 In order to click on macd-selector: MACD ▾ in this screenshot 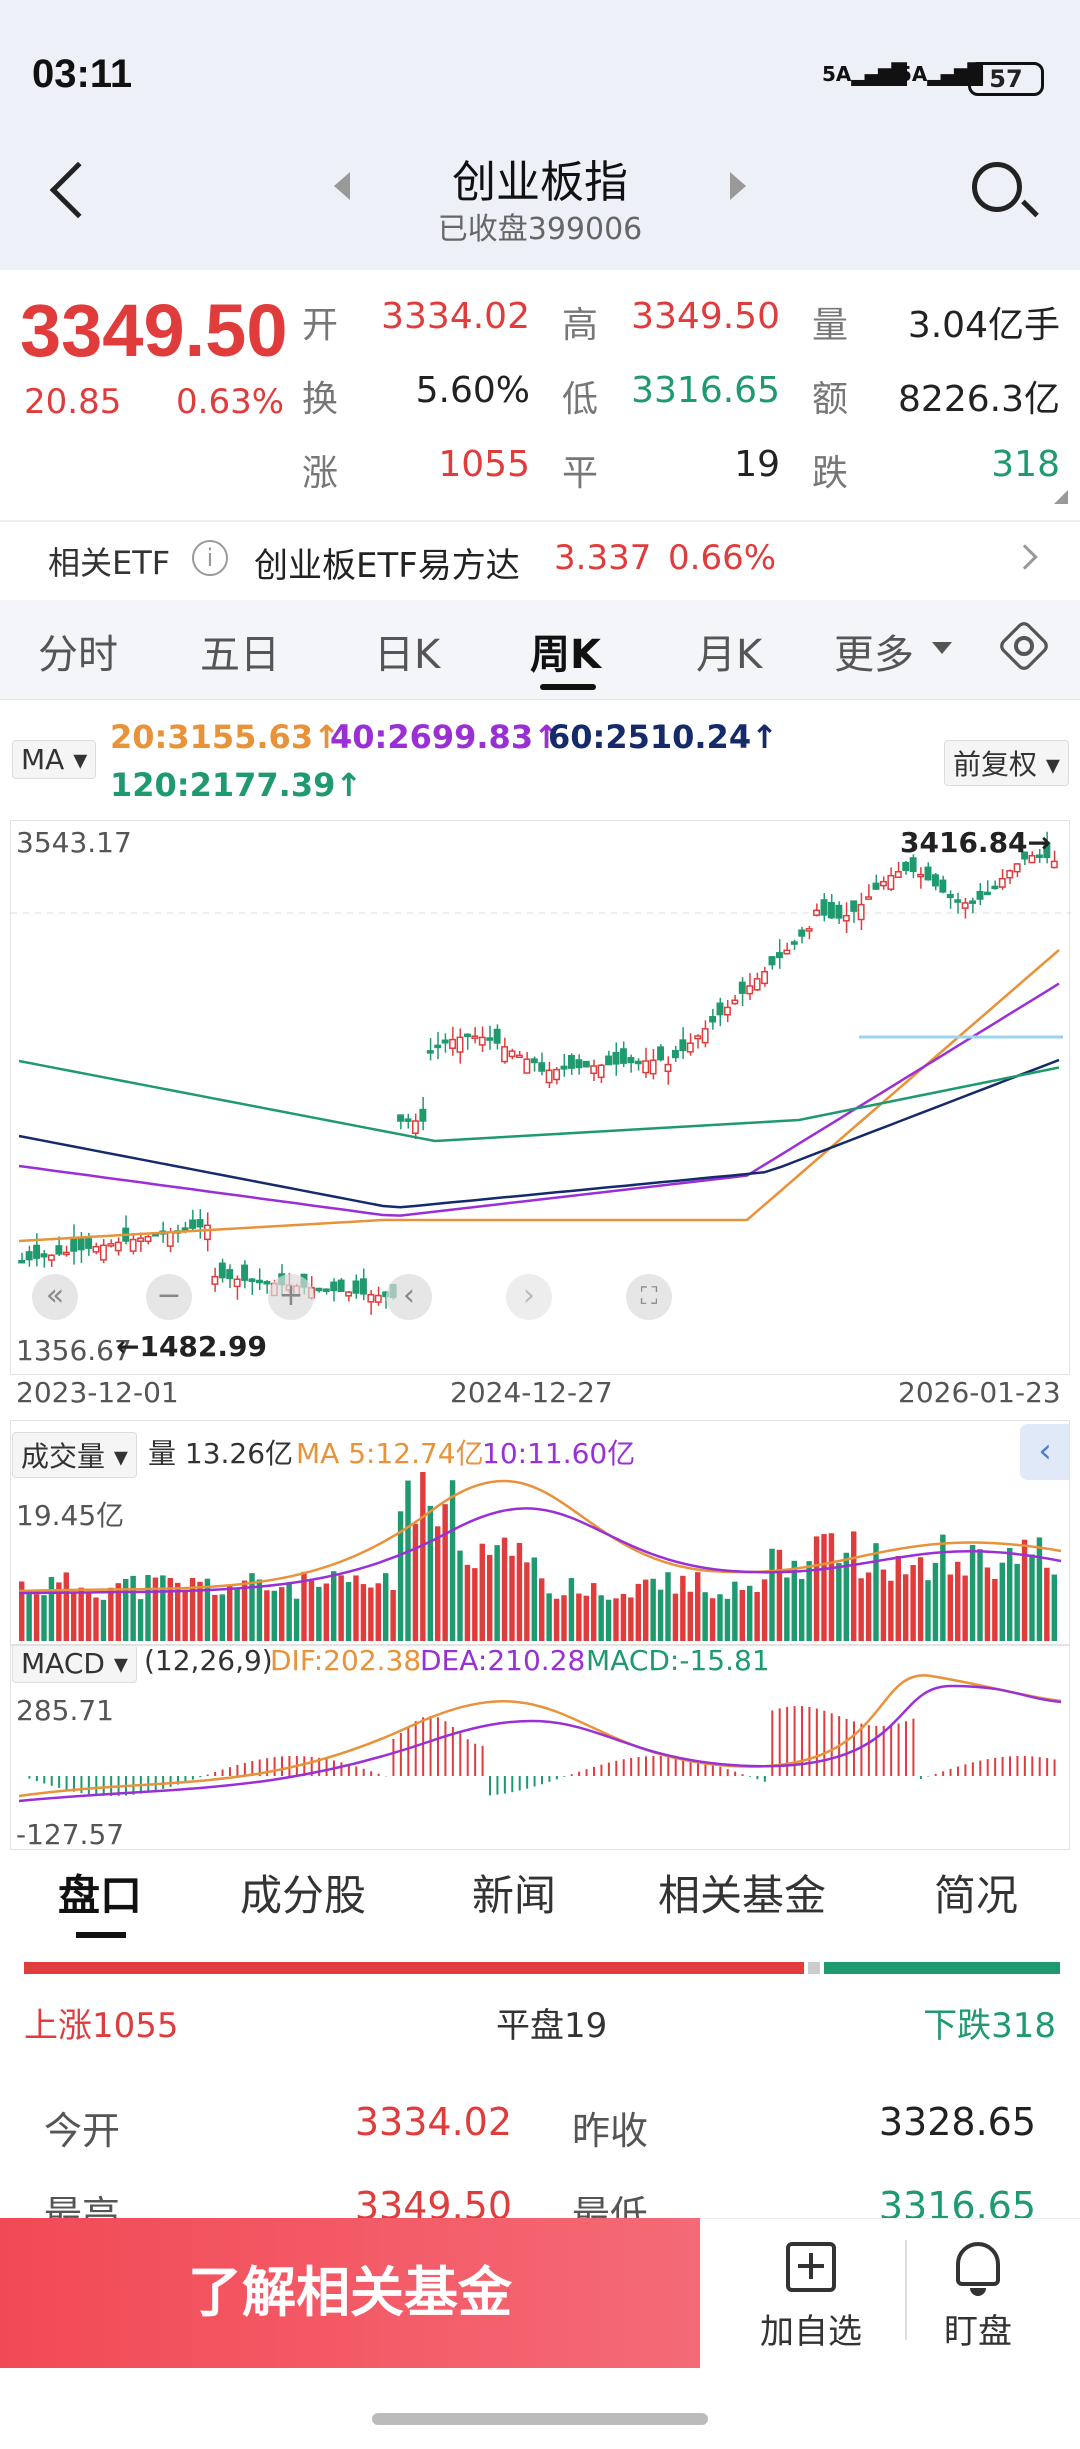, I will do `click(74, 1663)`.